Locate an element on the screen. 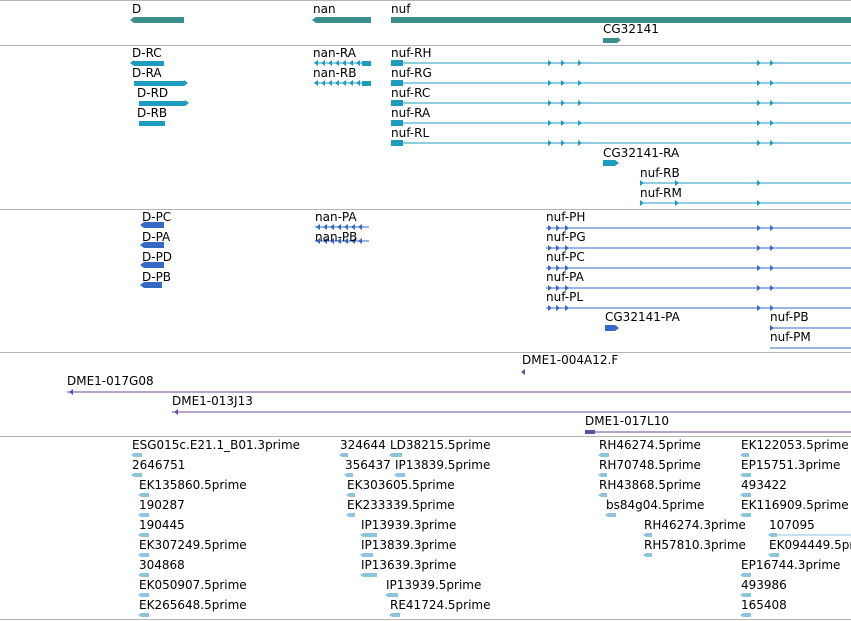  est-label: EK116909.5prime is located at coordinates (795, 505).